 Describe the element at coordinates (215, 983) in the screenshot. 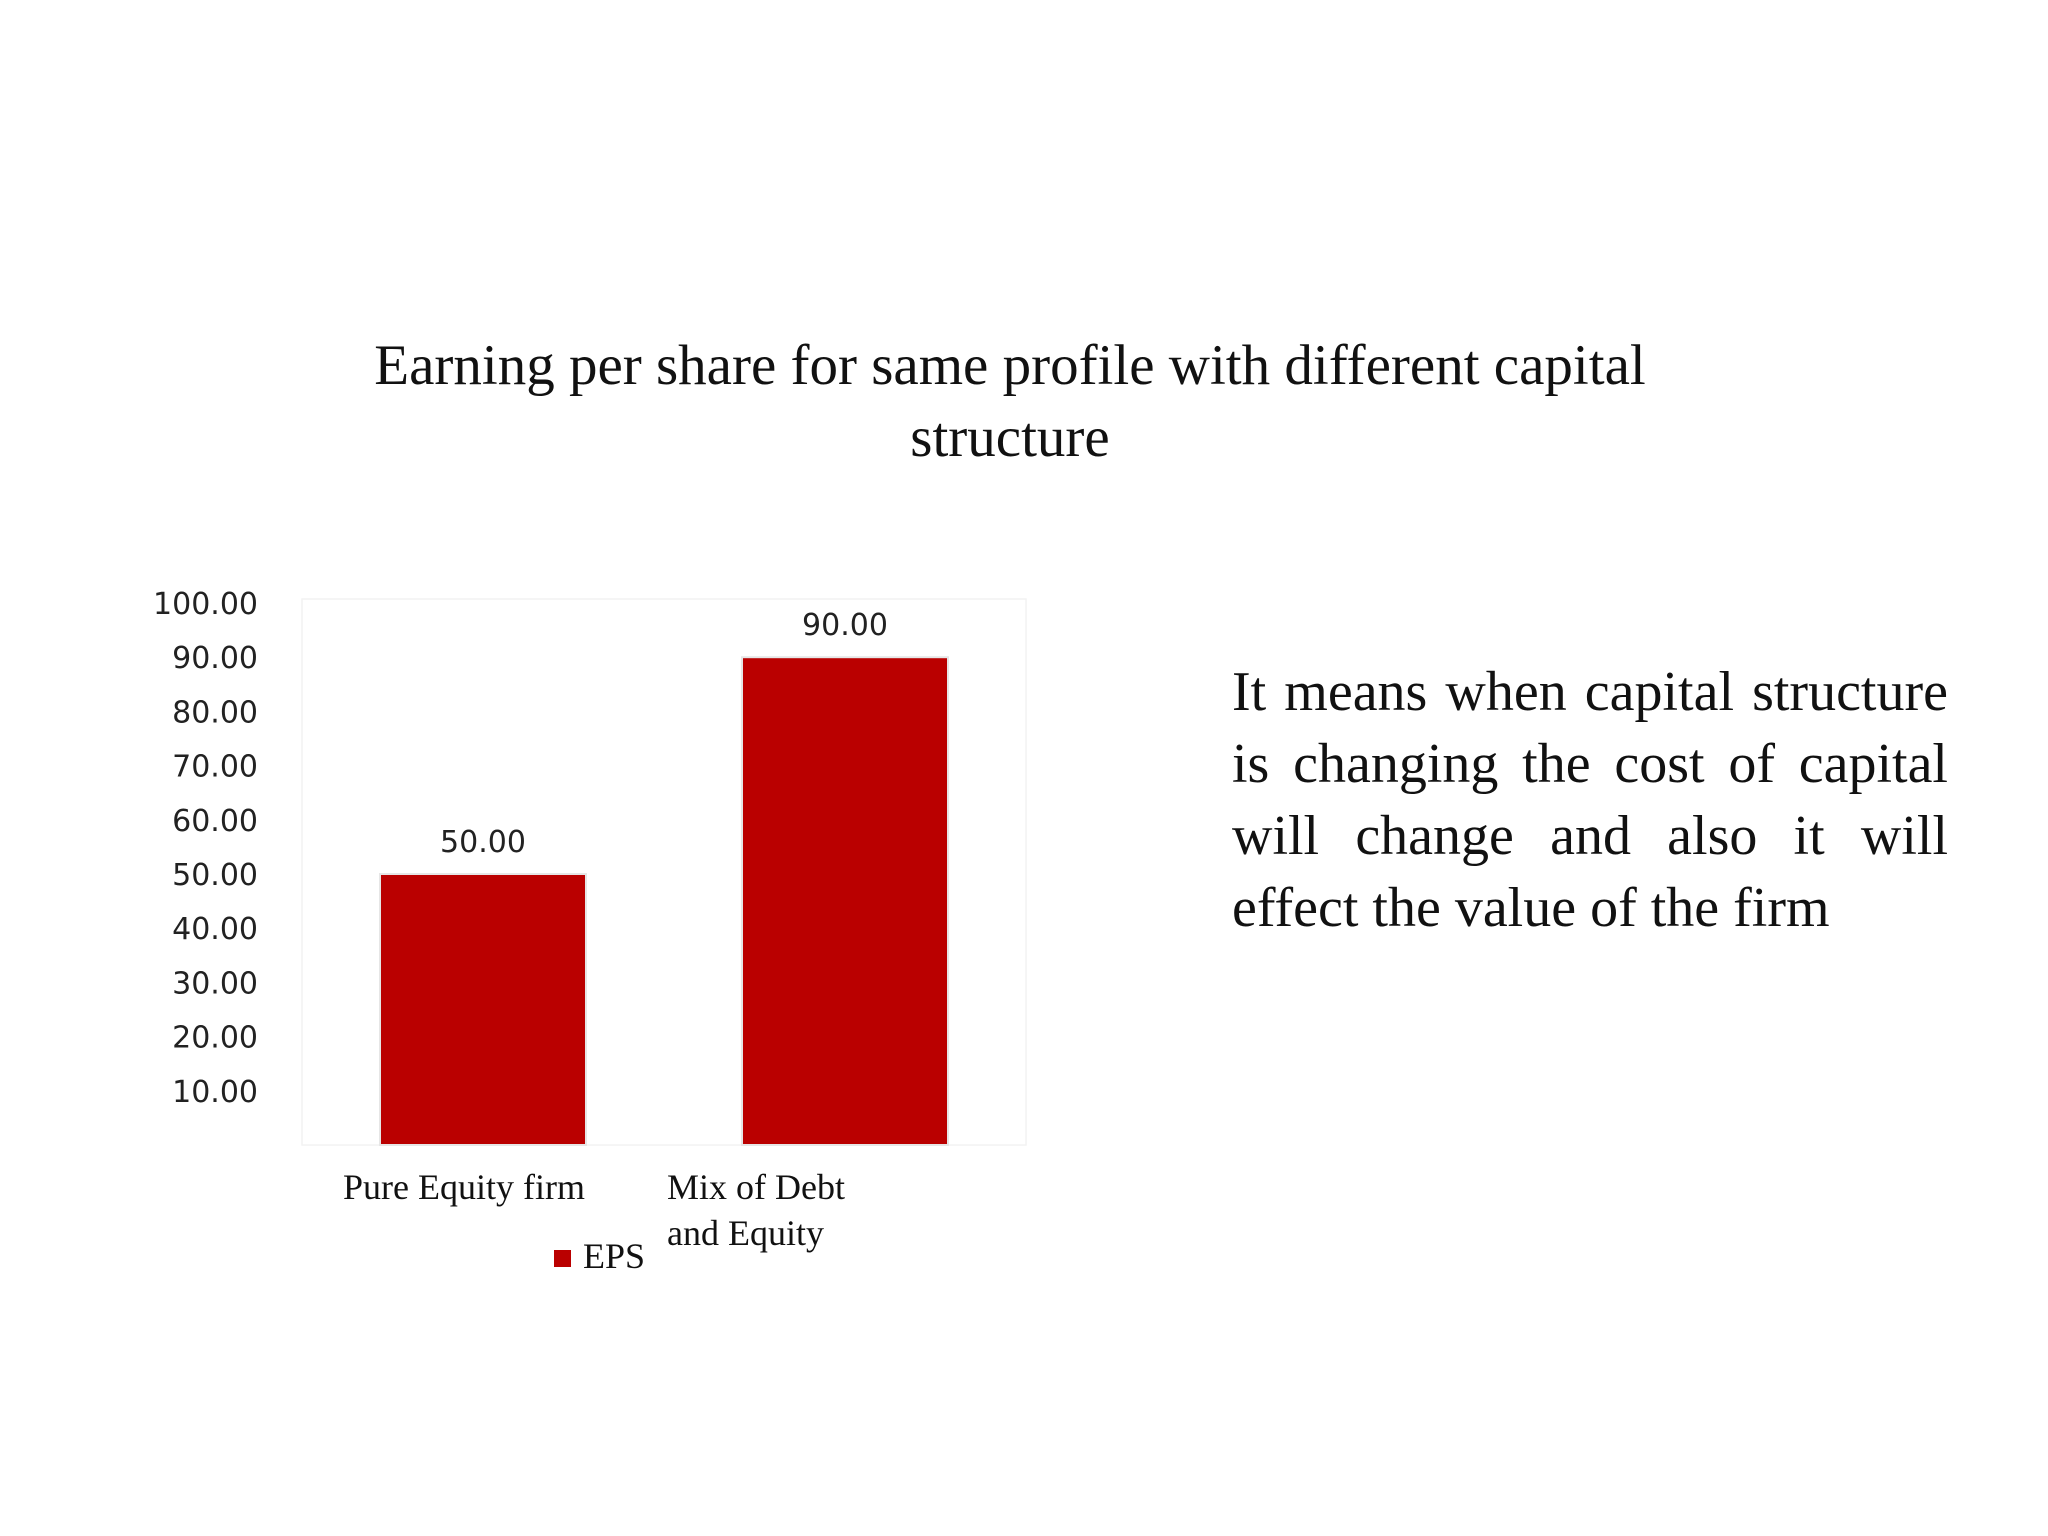

I see `y-tick-label: 30.00` at that location.